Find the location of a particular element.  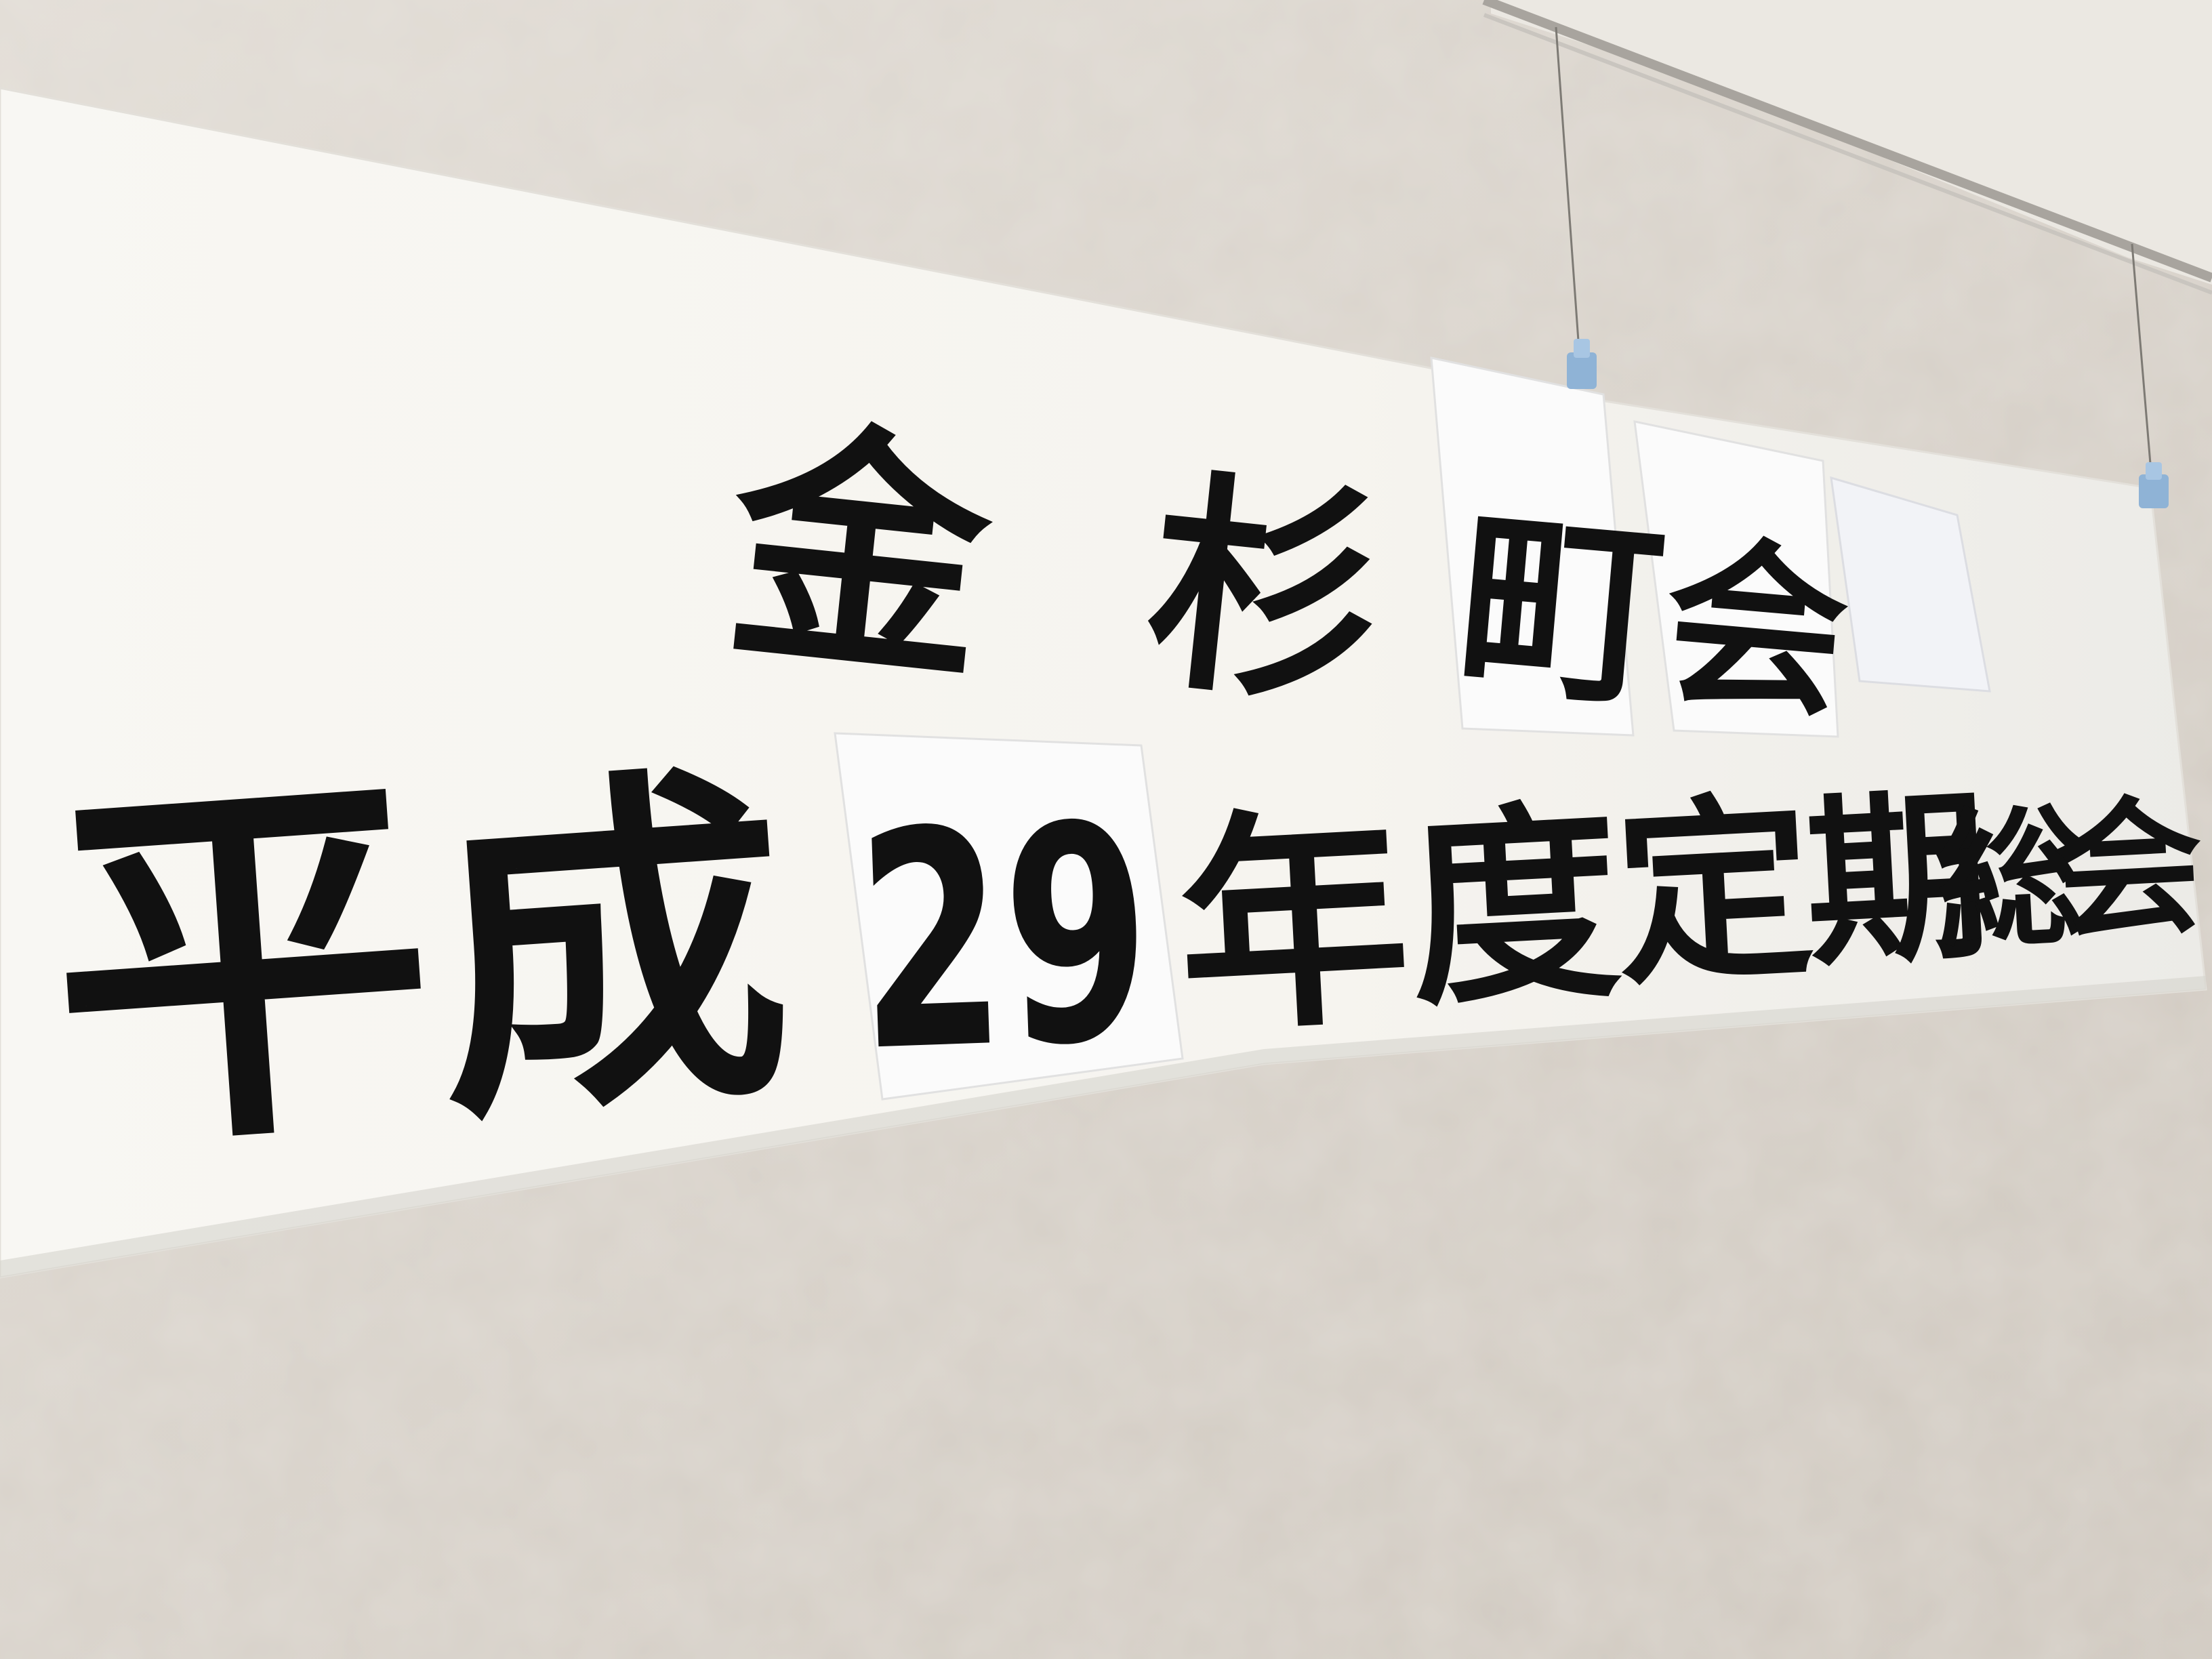

banner-char-sei: 成 is located at coordinates (611, 949).